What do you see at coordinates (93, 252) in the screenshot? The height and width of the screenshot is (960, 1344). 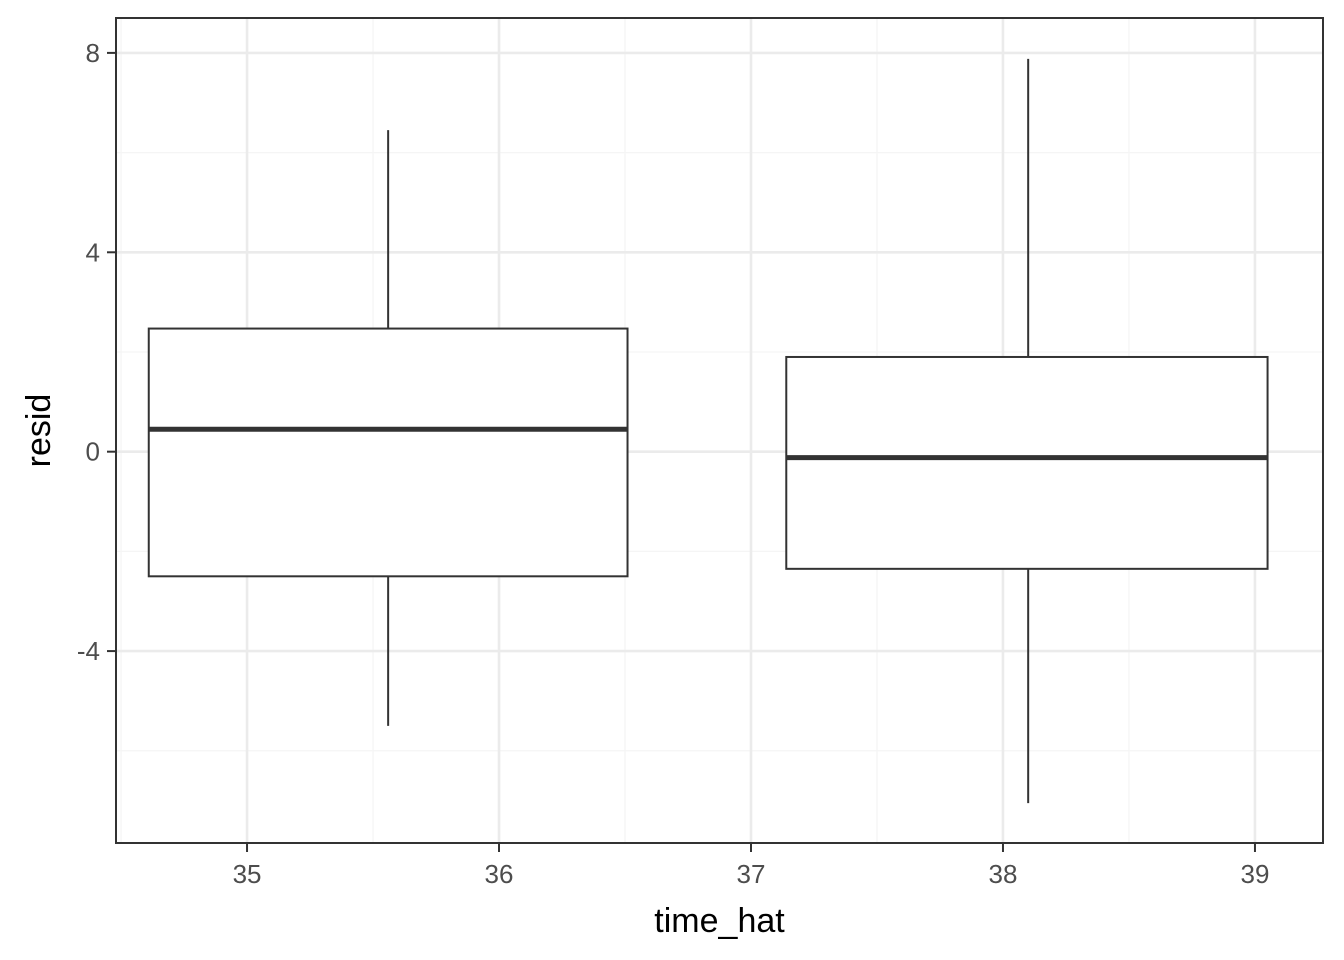 I see `y-tick-label: 4` at bounding box center [93, 252].